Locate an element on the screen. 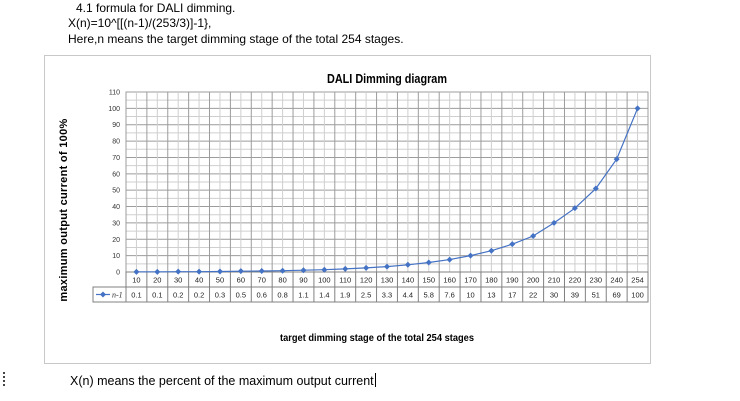 The height and width of the screenshot is (401, 740). data-table-value: 69 is located at coordinates (617, 295).